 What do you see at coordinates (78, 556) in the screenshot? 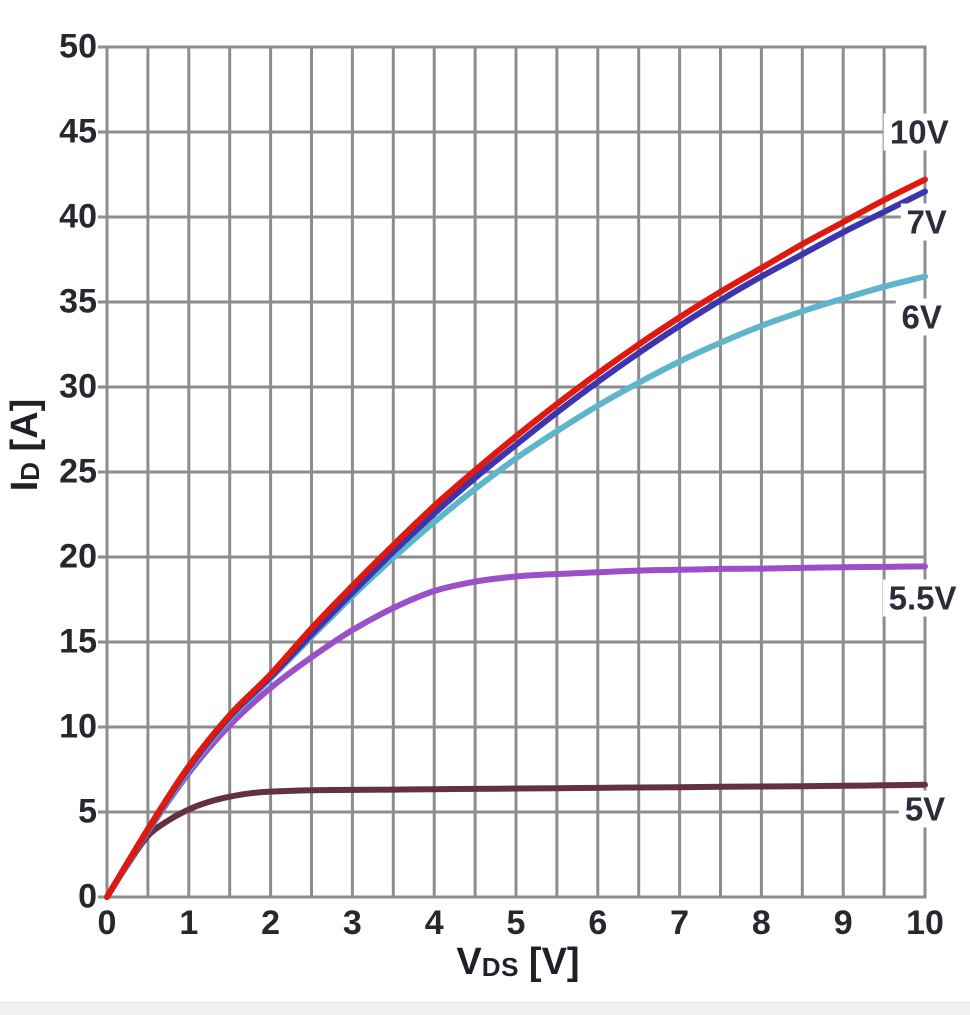
I see `y-tick-label: 20` at bounding box center [78, 556].